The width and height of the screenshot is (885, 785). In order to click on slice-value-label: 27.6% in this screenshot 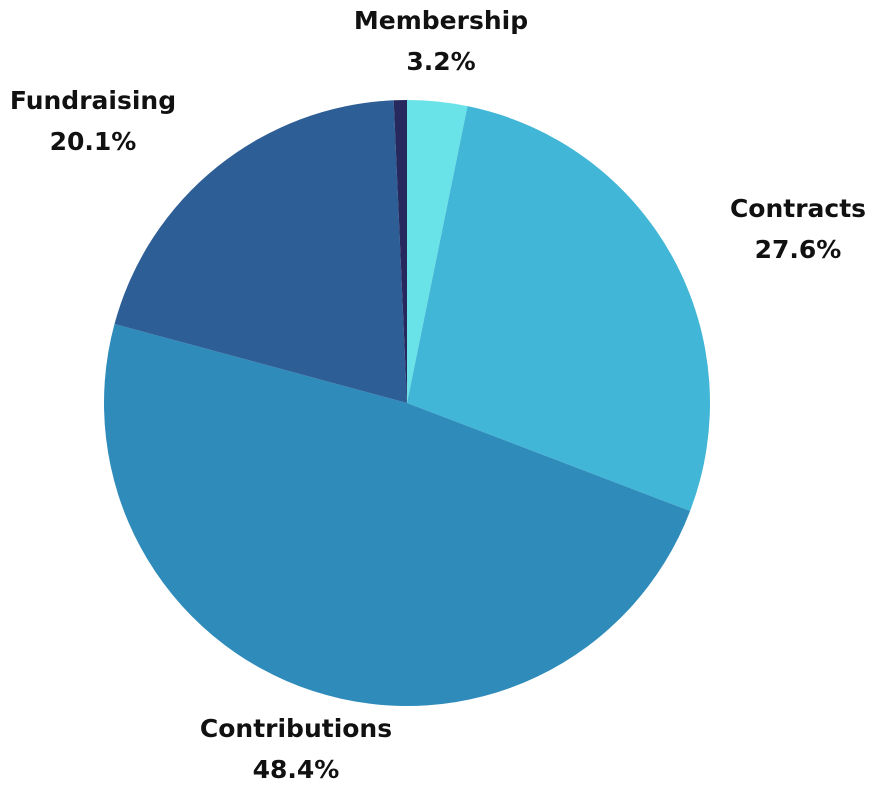, I will do `click(798, 249)`.